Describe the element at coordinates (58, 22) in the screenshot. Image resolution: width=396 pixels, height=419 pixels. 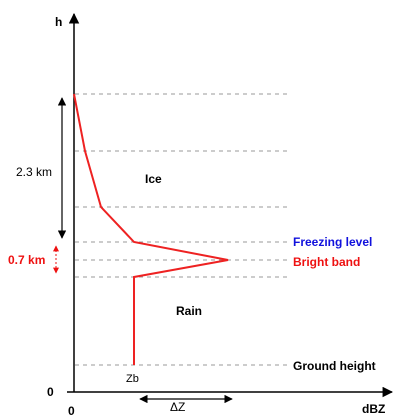
I see `y-axis-label: h` at that location.